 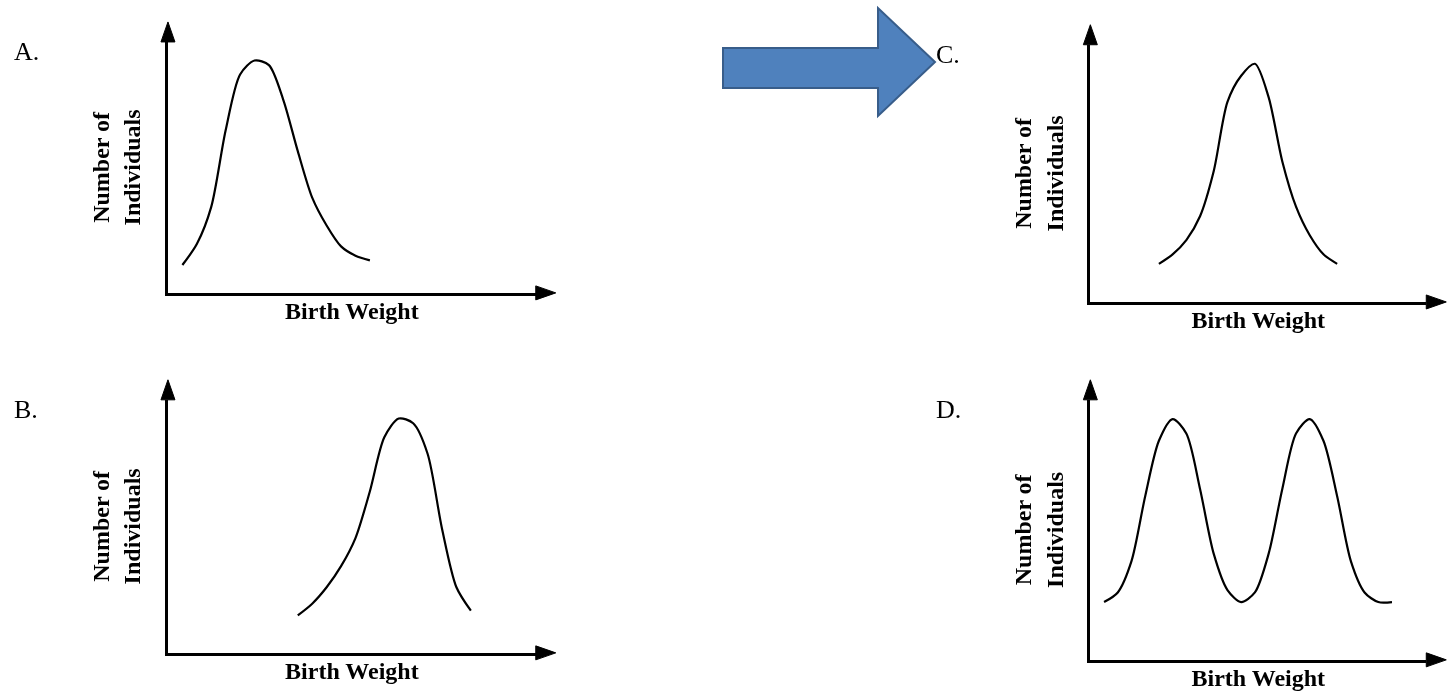 I want to click on chart-title: D., so click(x=949, y=409).